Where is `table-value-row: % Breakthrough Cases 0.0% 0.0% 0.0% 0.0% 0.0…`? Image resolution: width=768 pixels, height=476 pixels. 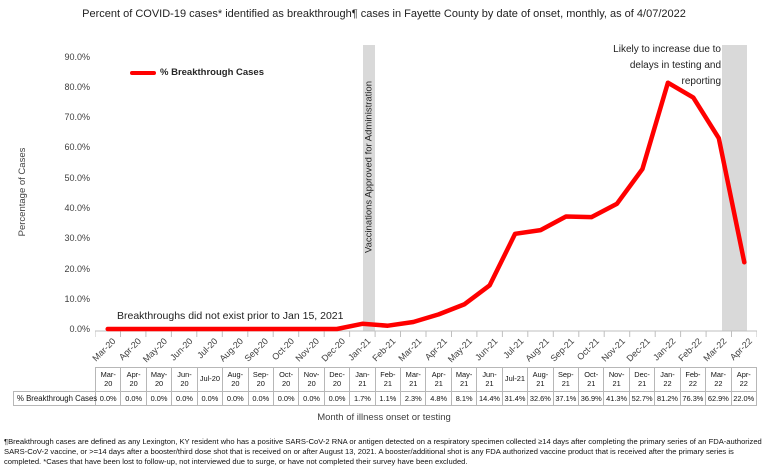 table-value-row: % Breakthrough Cases 0.0% 0.0% 0.0% 0.0% 0.0… is located at coordinates (385, 398).